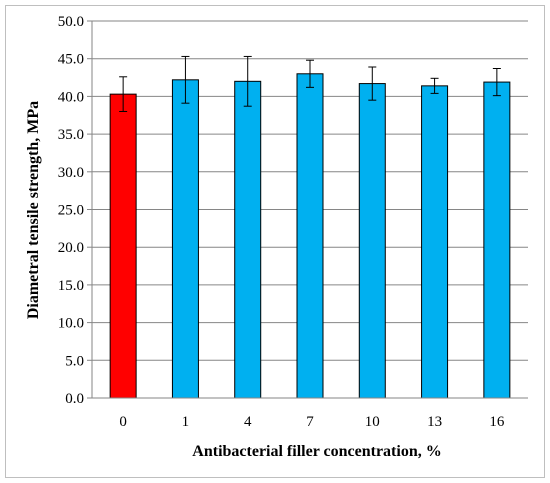 The height and width of the screenshot is (483, 550). What do you see at coordinates (310, 422) in the screenshot?
I see `x-tick-label: 7` at bounding box center [310, 422].